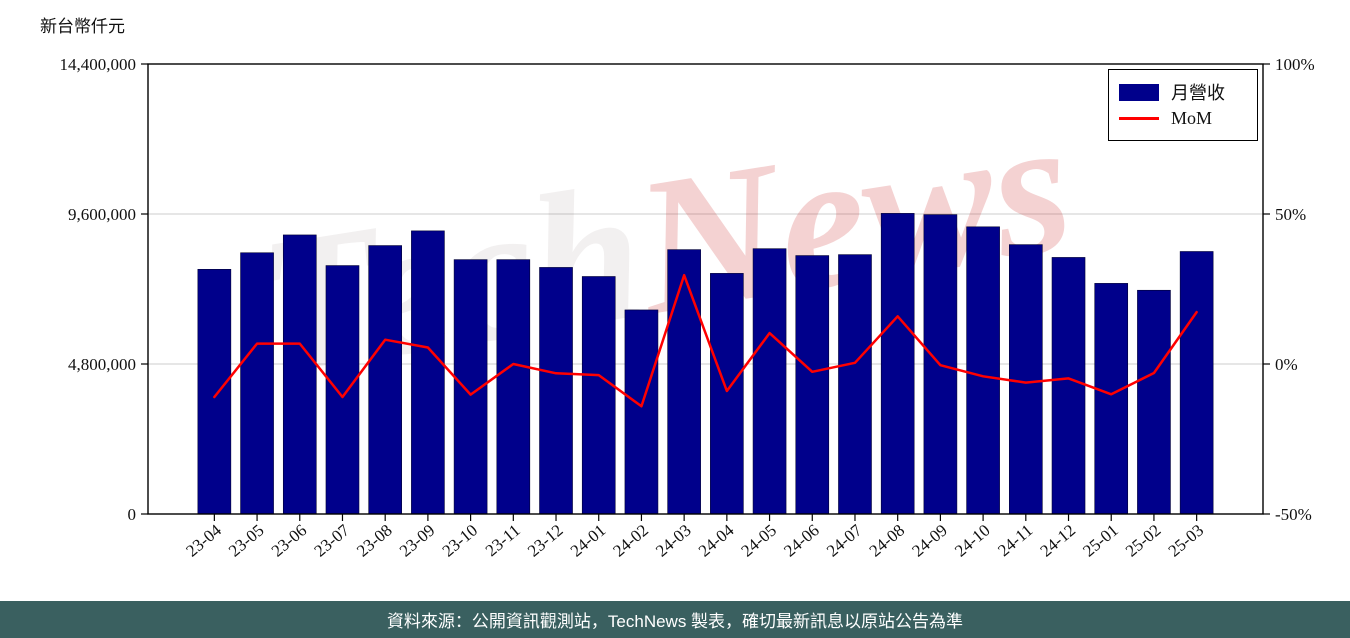 This screenshot has height=638, width=1350. I want to click on x-axis-tick-label: 23-04, so click(203, 540).